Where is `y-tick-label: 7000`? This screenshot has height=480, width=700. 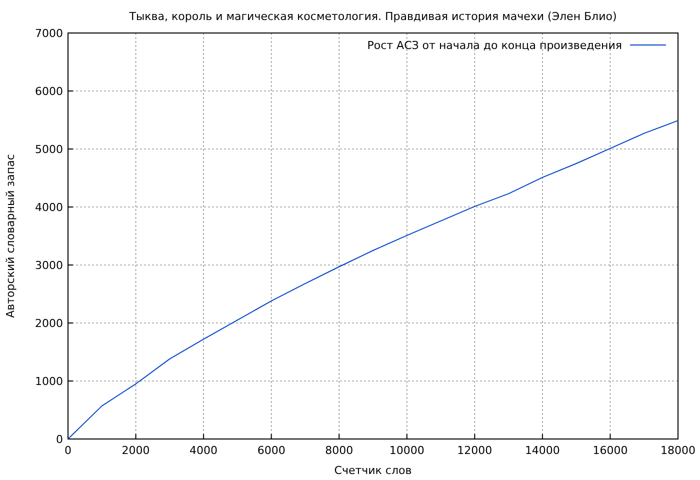
y-tick-label: 7000 is located at coordinates (49, 33).